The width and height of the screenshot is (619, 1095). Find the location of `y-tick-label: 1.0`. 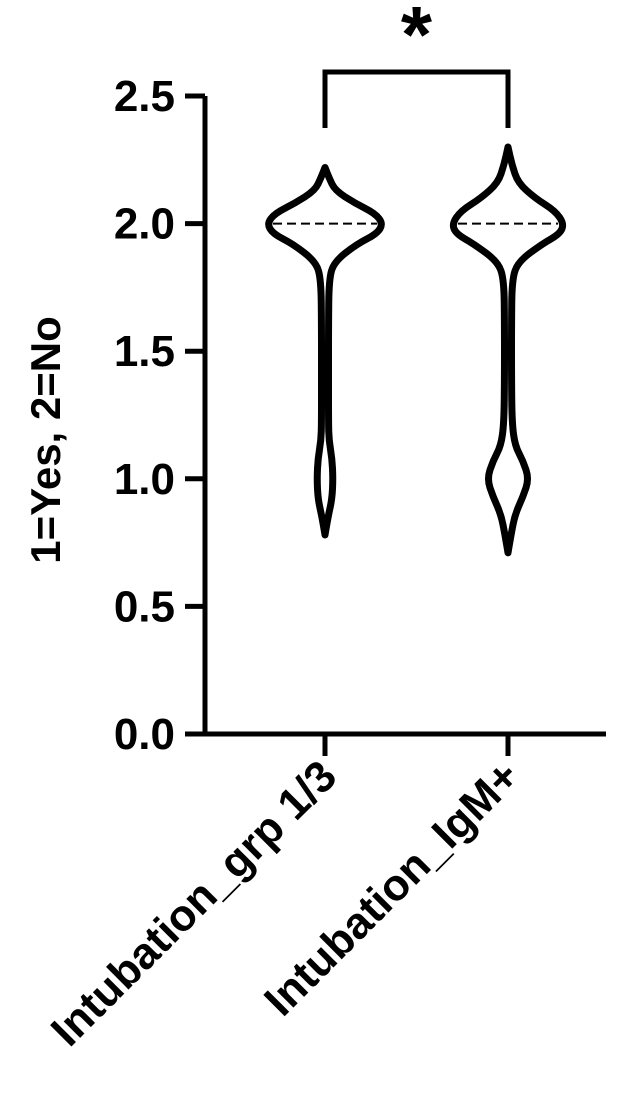

y-tick-label: 1.0 is located at coordinates (144, 479).